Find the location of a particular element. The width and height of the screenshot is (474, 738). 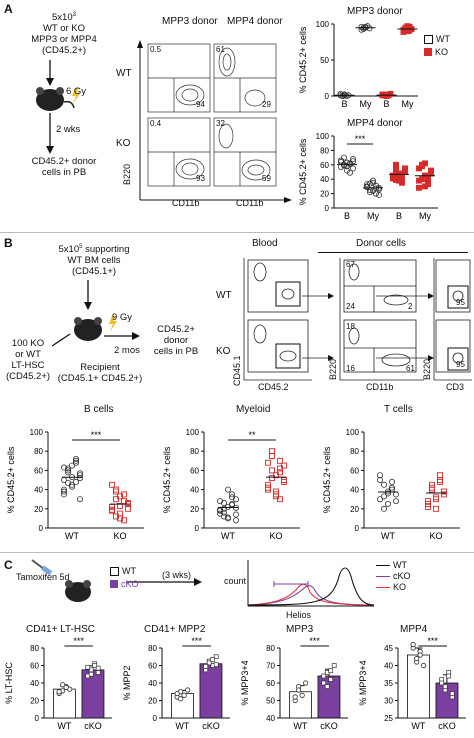

c-legend-wt-swatch is located at coordinates (114, 571).